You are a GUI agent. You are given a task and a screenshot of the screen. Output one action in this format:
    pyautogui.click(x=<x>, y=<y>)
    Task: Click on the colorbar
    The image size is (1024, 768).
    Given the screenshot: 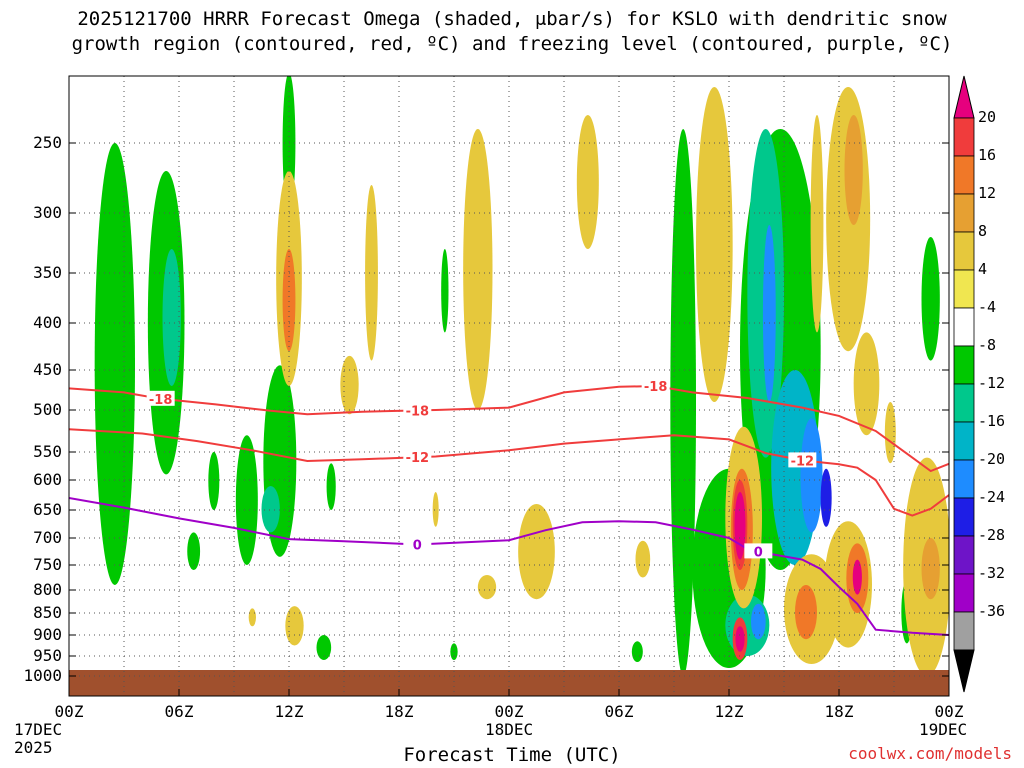 What is the action you would take?
    pyautogui.click(x=964, y=384)
    